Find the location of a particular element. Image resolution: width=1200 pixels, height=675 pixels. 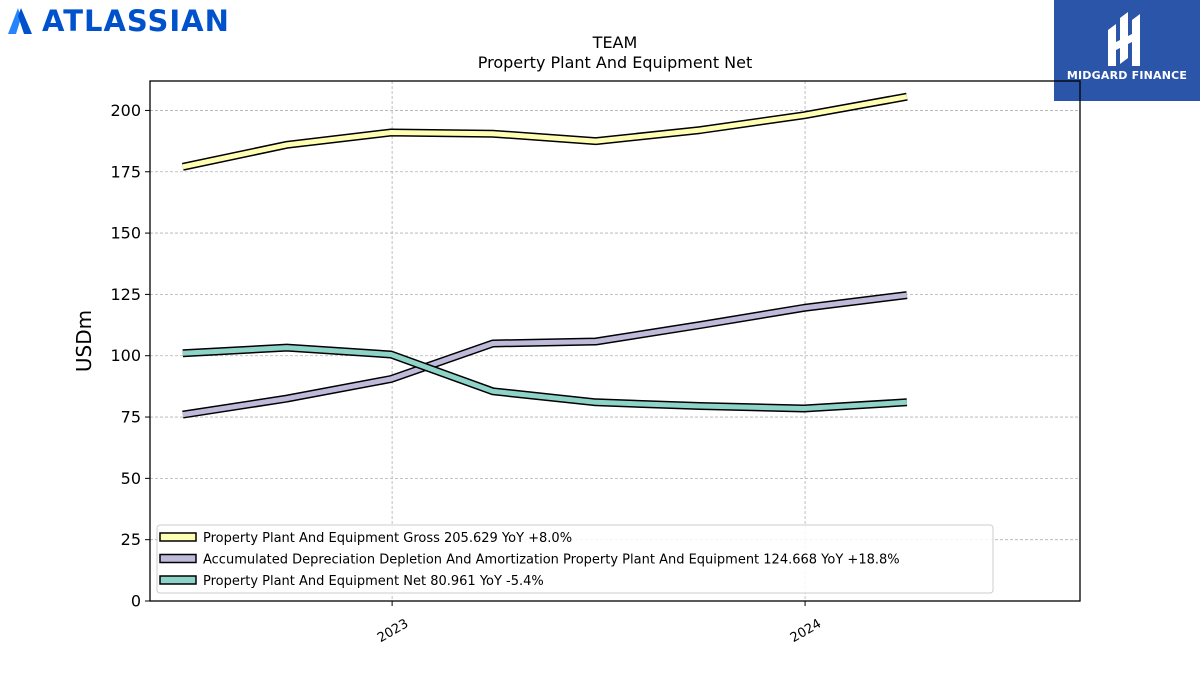

y-tick-label: 75 is located at coordinates (131, 417).